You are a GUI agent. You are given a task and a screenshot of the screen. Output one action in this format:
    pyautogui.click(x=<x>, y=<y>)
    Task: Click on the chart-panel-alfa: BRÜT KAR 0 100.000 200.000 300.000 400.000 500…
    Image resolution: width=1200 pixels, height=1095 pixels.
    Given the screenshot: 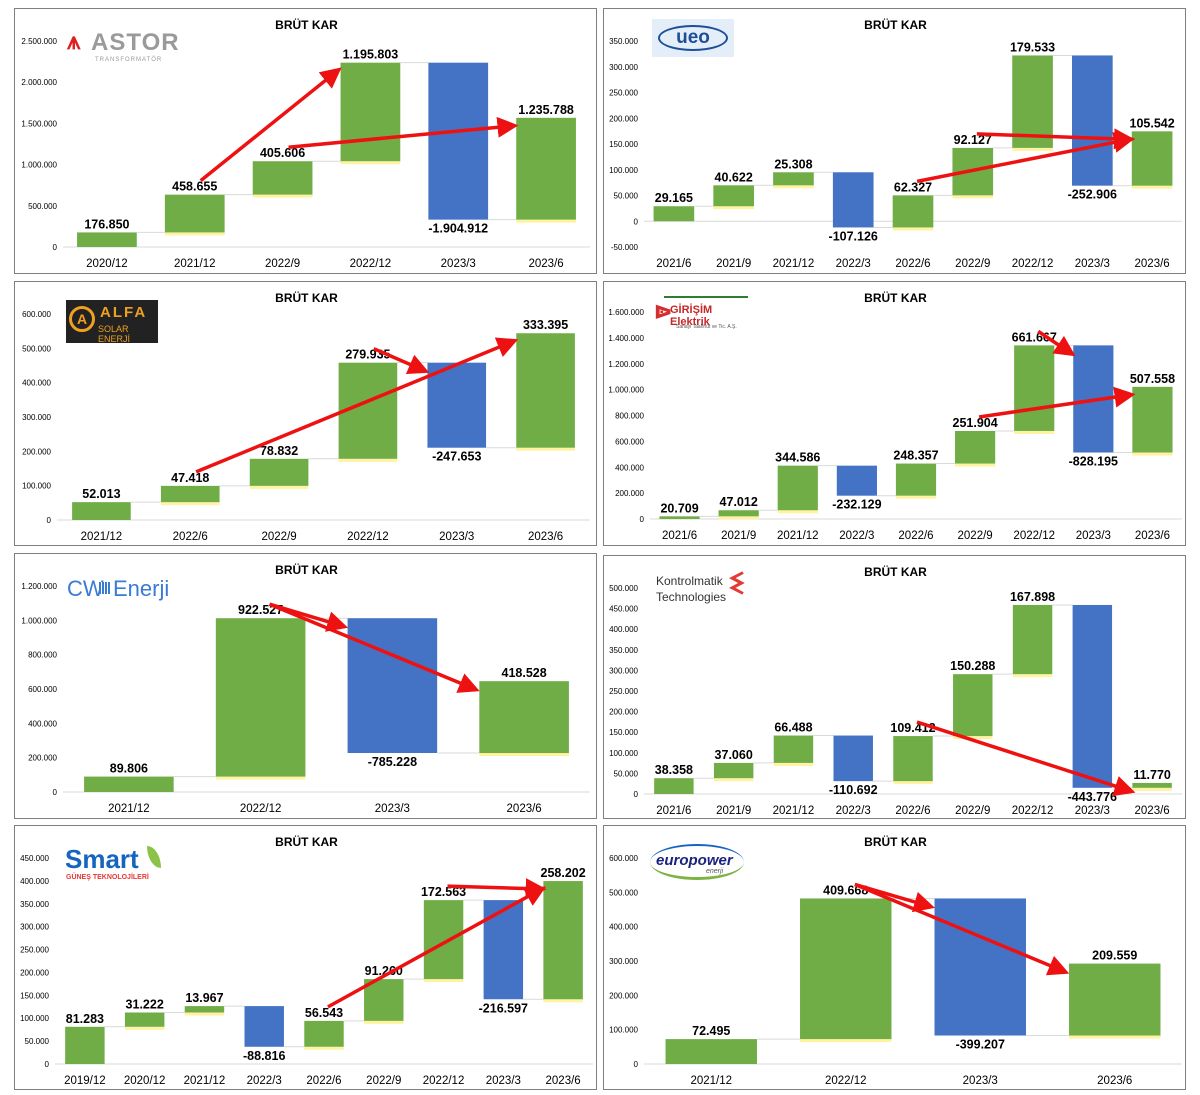 What is the action you would take?
    pyautogui.click(x=305, y=413)
    